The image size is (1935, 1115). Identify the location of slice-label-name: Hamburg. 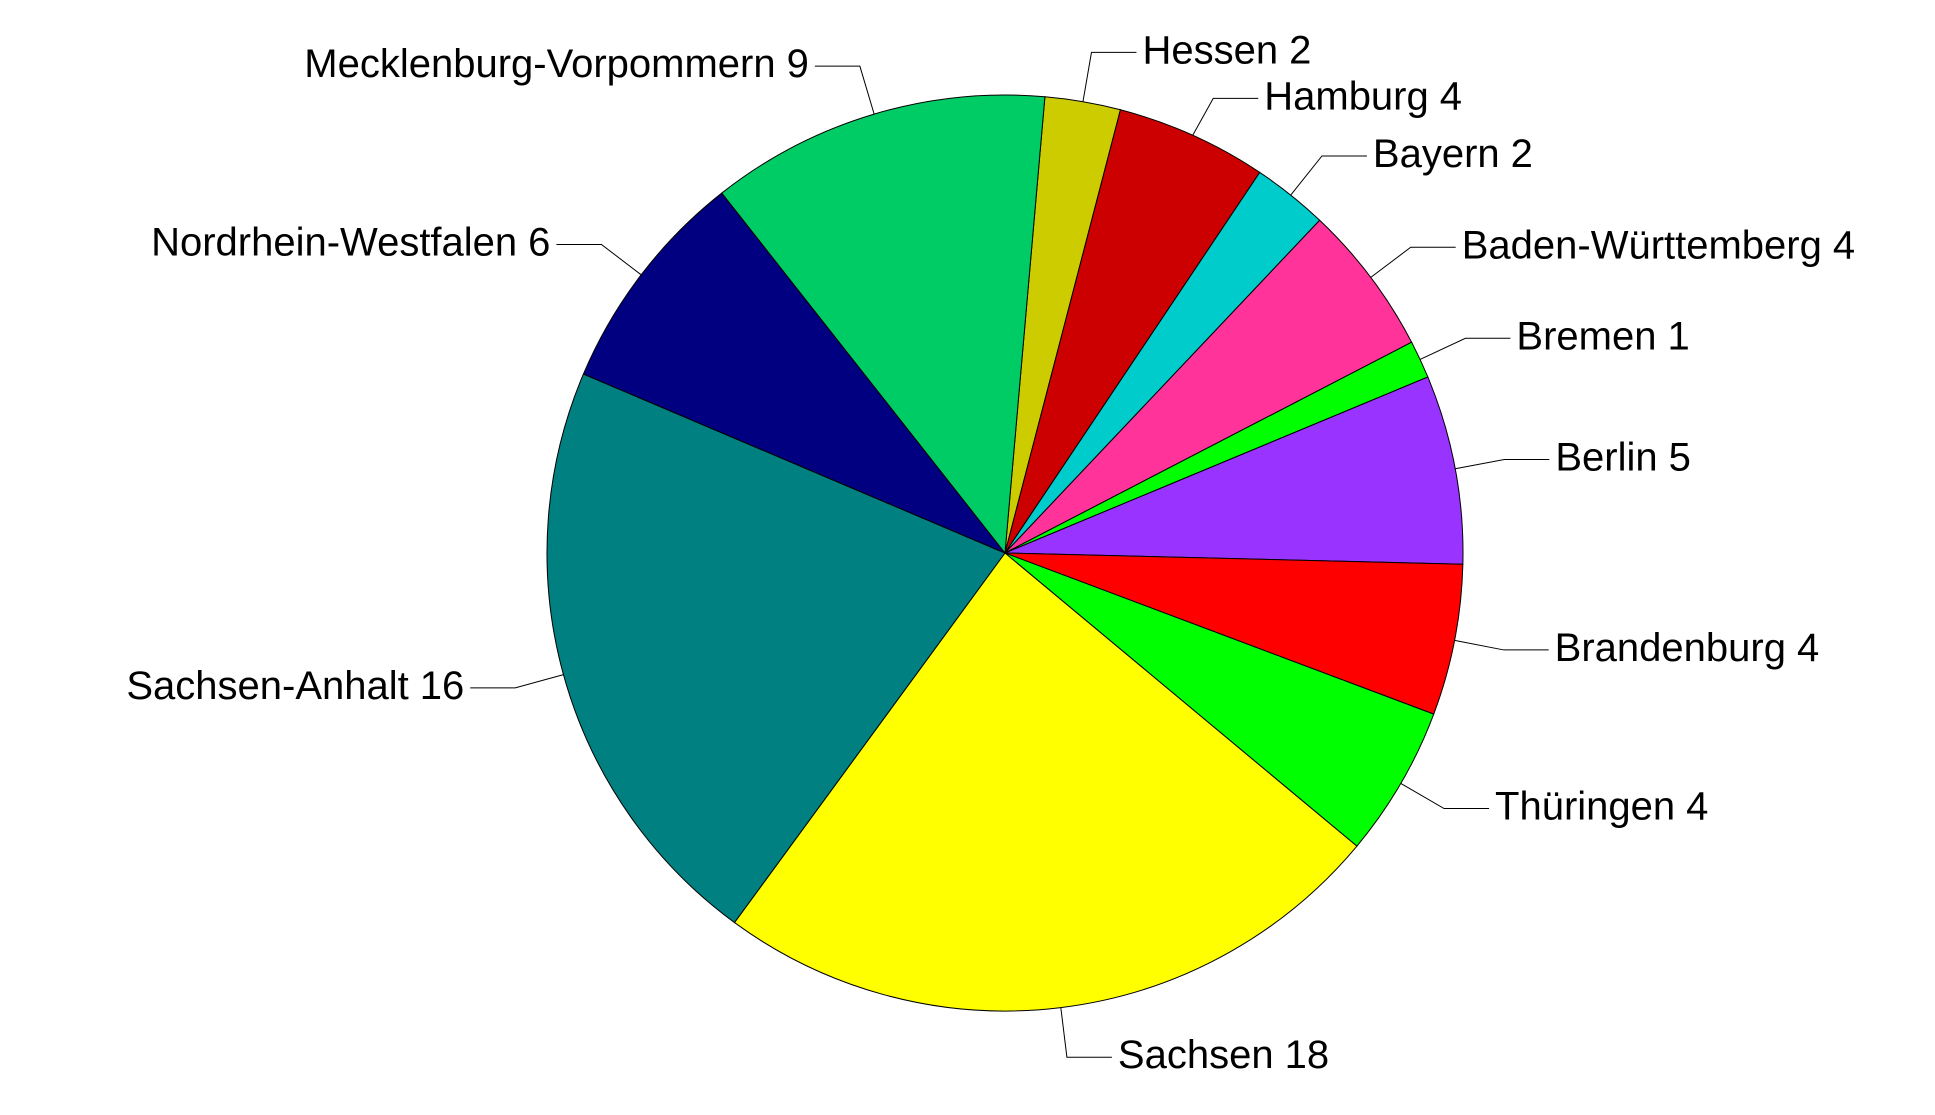
(1346, 96).